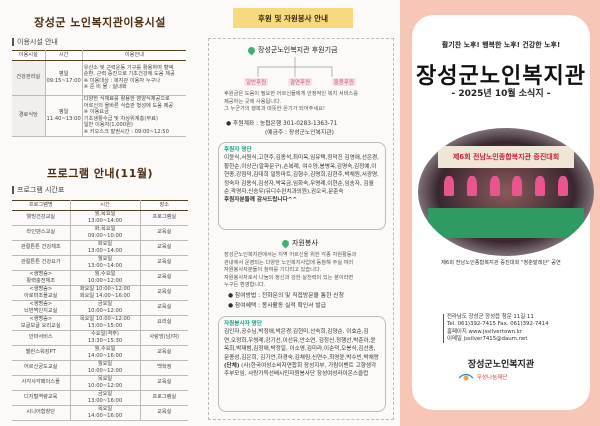 This screenshot has height=426, width=600. Describe the element at coordinates (108, 125) in the screenshot. I see `info-line: 일반 이용자(1,000원)` at that location.